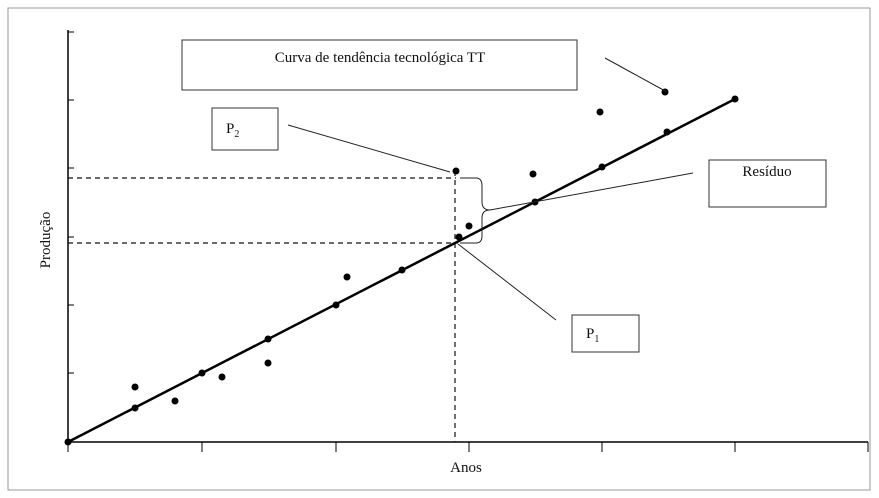 The image size is (879, 498). I want to click on p2-label: P2, so click(232, 130).